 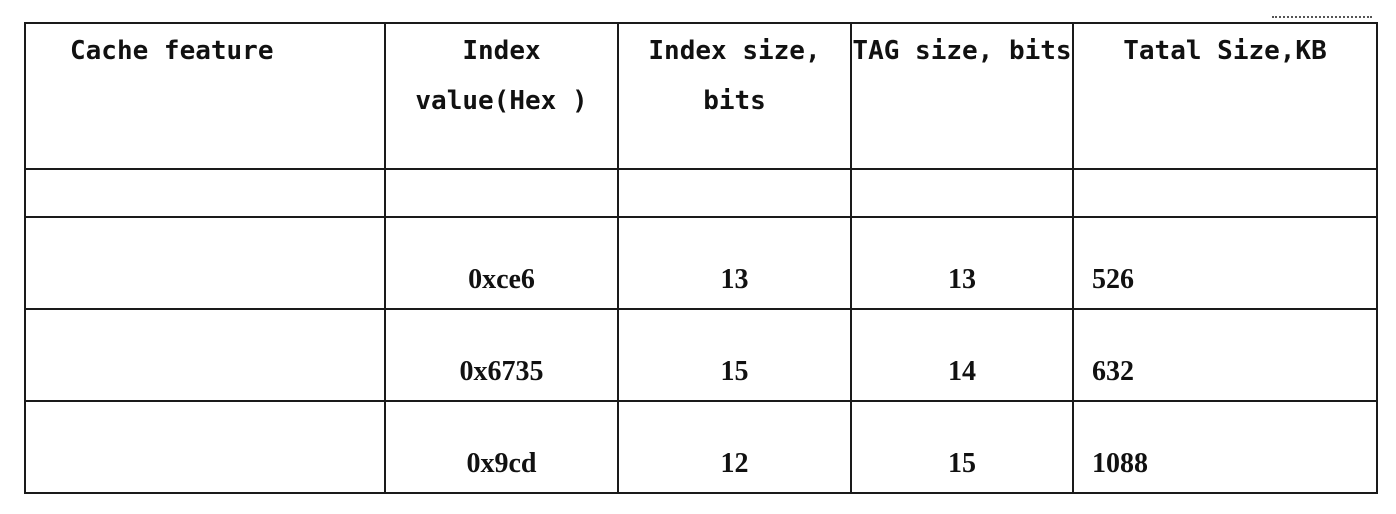 I want to click on header-cache-feature: Cache feature, so click(x=205, y=96).